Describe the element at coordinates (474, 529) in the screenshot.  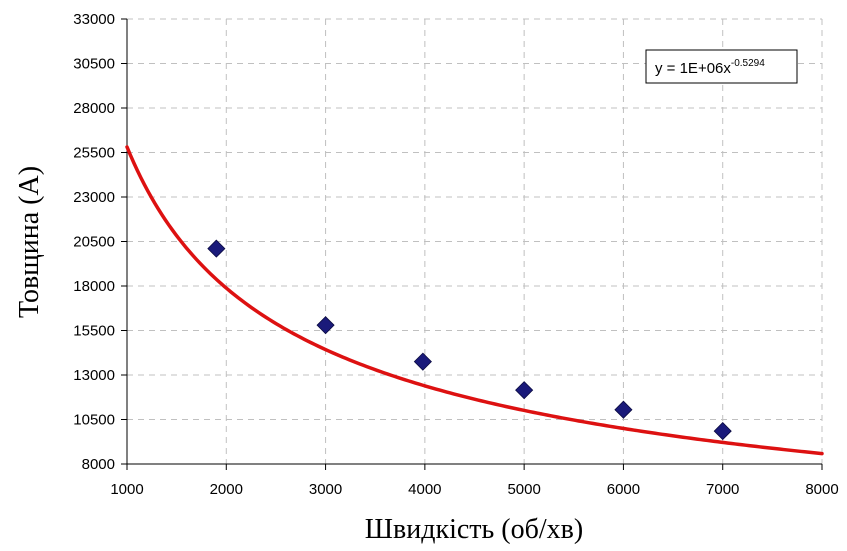
I see `x-axis-title: Швидкість (об/хв)` at that location.